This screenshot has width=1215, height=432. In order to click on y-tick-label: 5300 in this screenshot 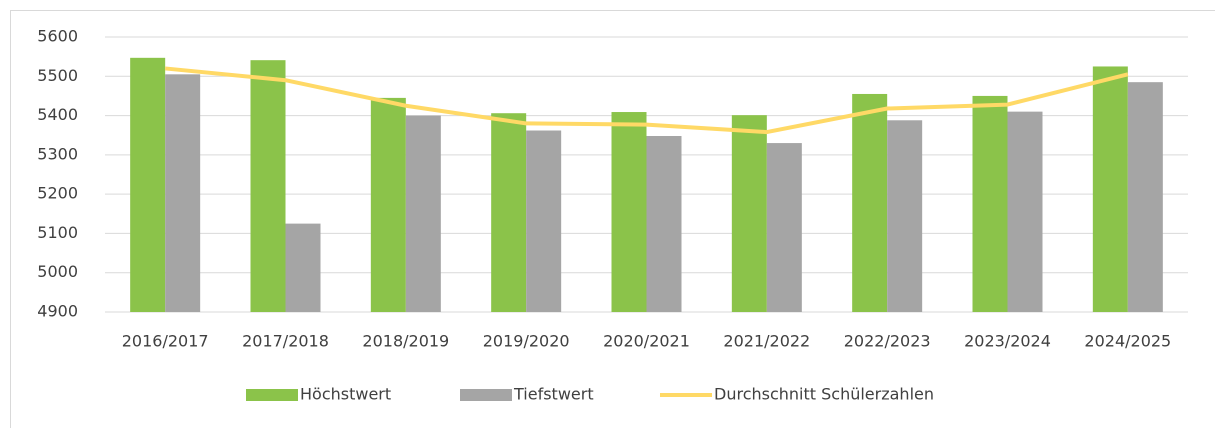, I will do `click(57, 153)`.